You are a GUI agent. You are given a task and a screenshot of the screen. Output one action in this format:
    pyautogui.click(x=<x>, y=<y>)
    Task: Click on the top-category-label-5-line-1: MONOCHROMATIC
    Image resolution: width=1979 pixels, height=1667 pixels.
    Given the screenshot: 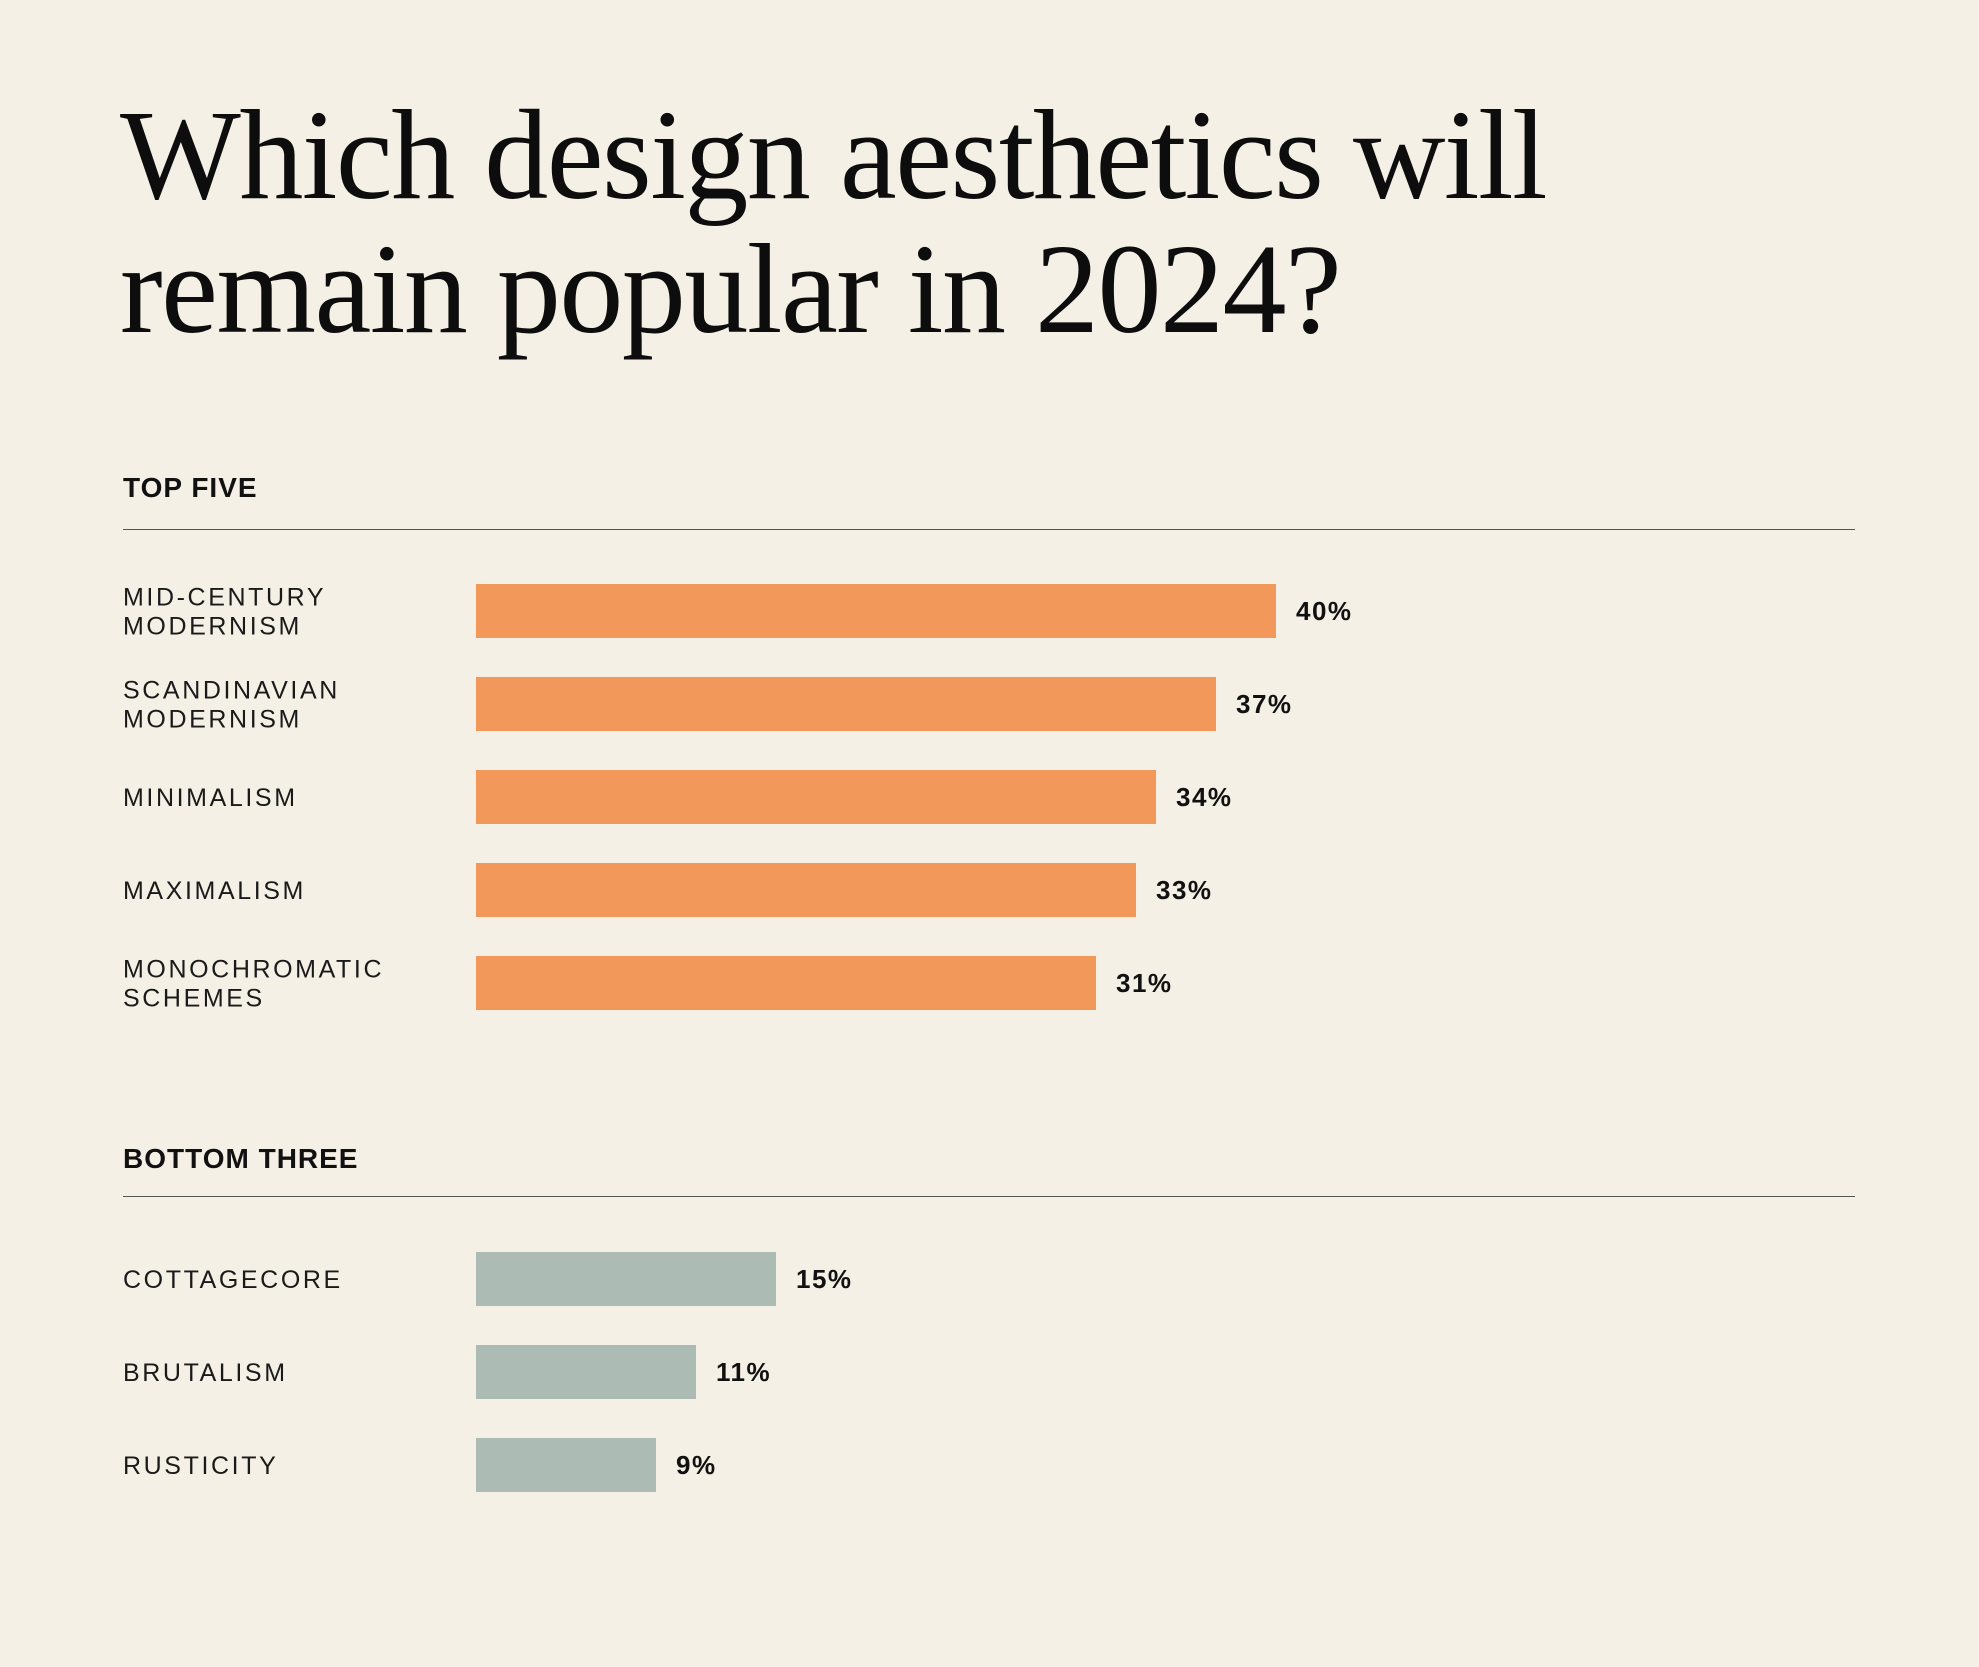 What is the action you would take?
    pyautogui.click(x=253, y=970)
    